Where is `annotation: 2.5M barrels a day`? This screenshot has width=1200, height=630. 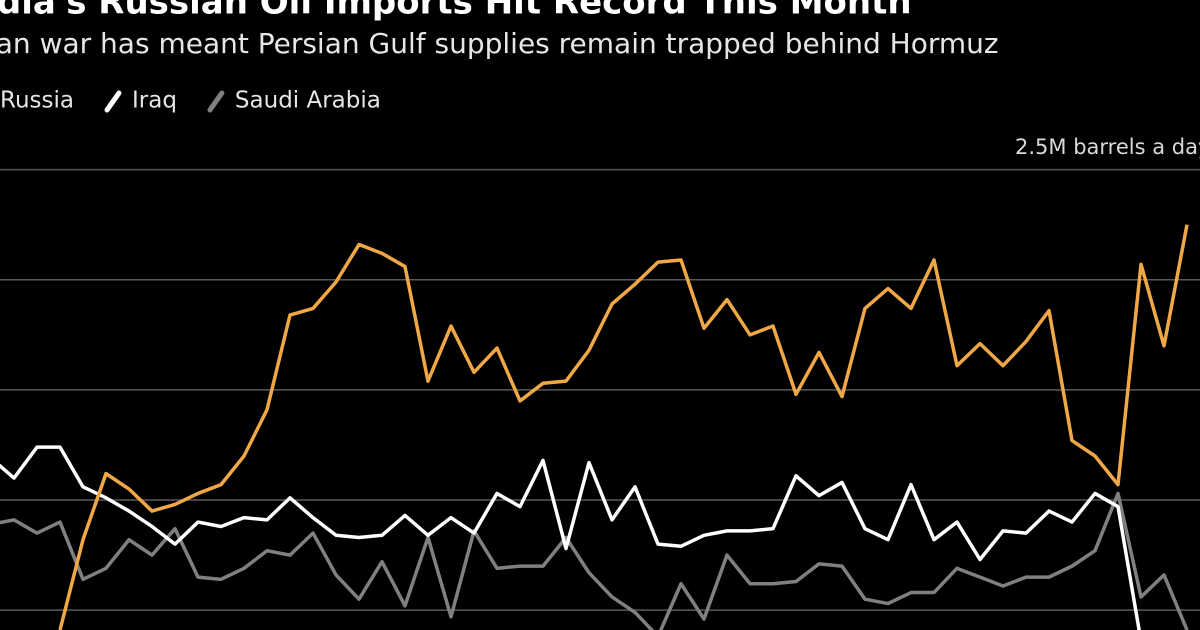
annotation: 2.5M barrels a day is located at coordinates (1107, 147).